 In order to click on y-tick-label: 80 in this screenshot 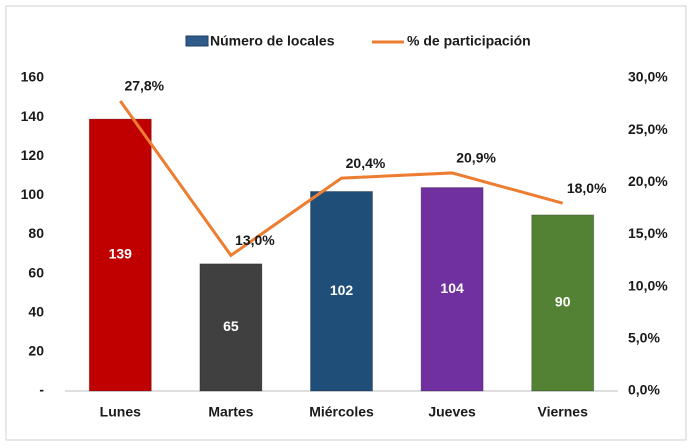, I will do `click(36, 233)`.